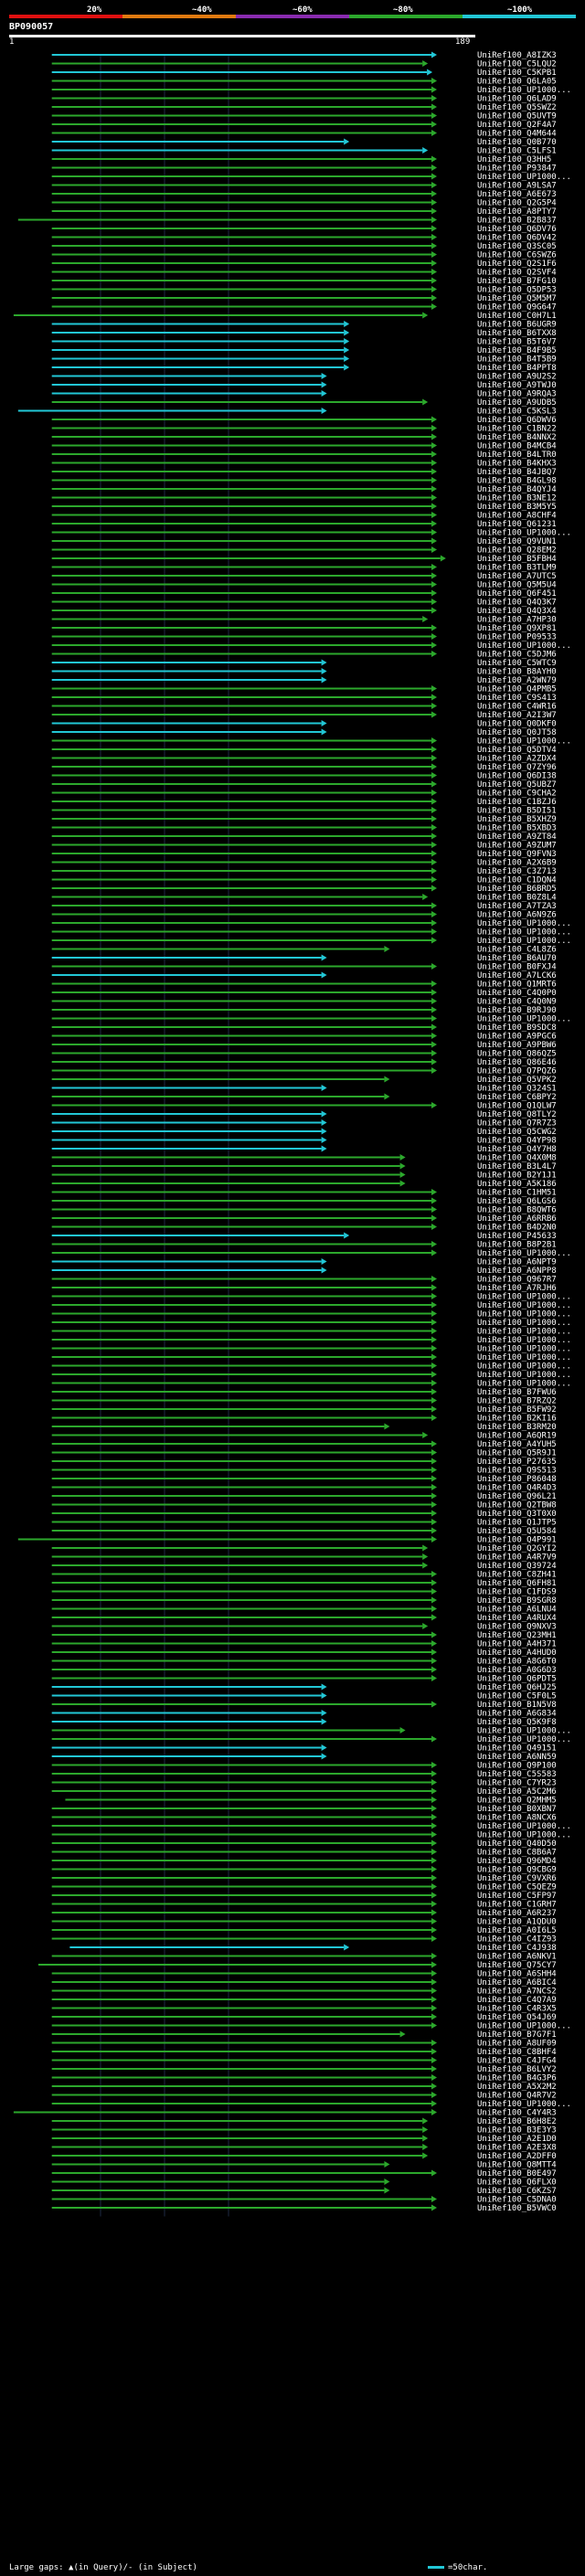  Describe the element at coordinates (517, 2183) in the screenshot. I see `hit-label: UniRef100_Q6FLX0` at that location.